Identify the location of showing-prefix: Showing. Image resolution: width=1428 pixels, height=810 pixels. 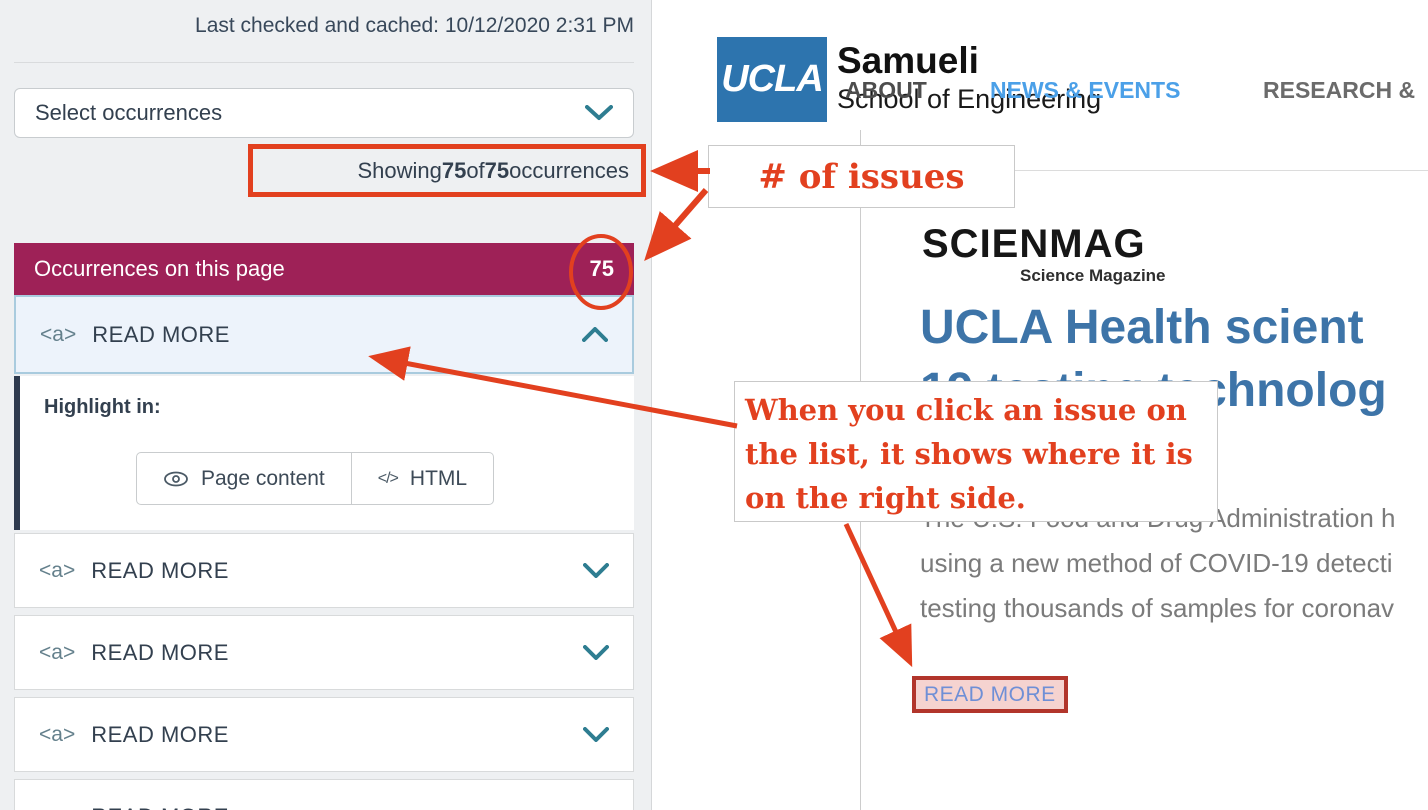
(399, 170).